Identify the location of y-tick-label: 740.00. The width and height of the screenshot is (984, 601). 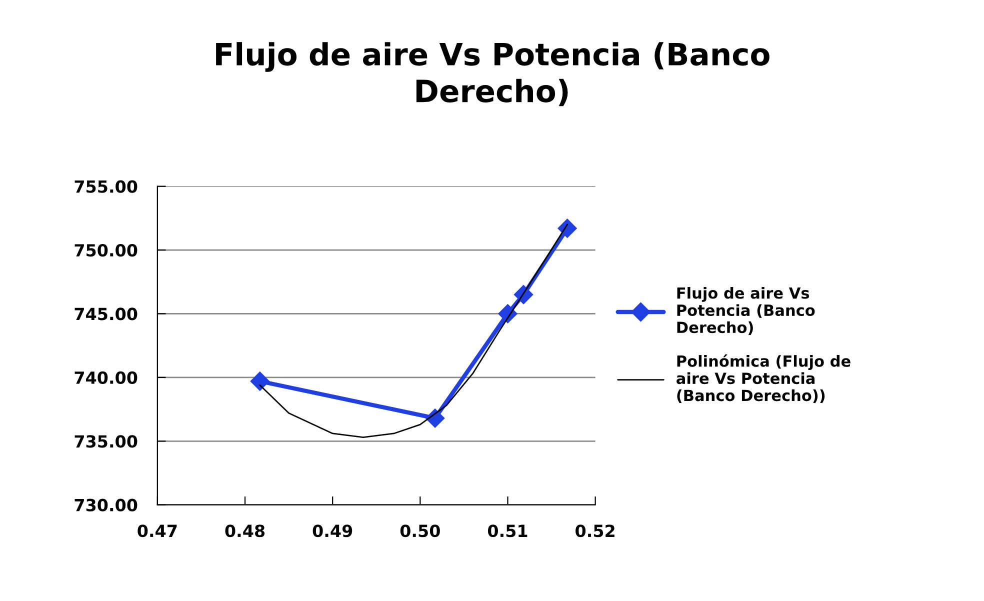
(106, 377).